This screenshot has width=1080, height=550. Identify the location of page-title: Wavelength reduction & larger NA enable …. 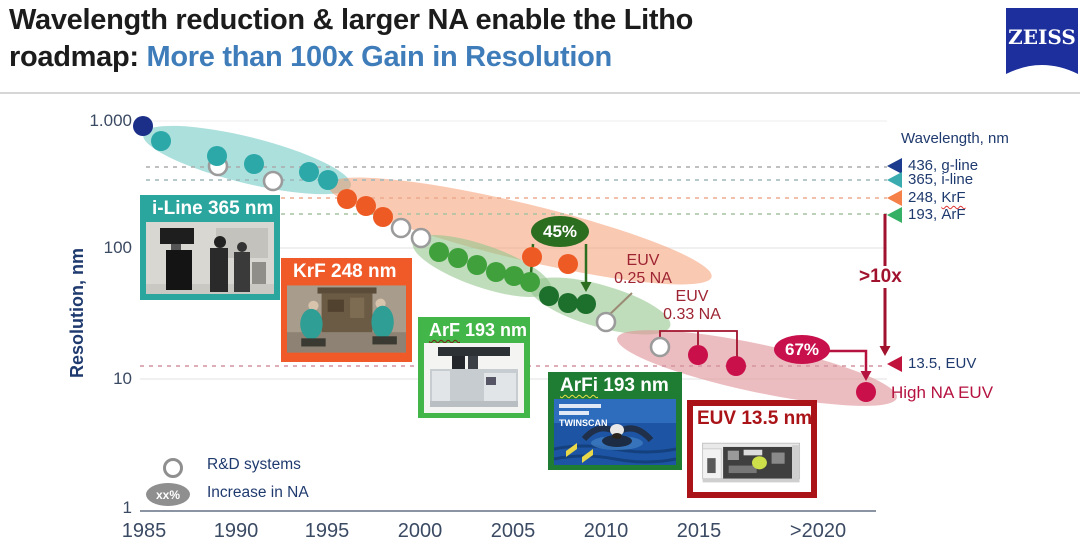
(351, 39).